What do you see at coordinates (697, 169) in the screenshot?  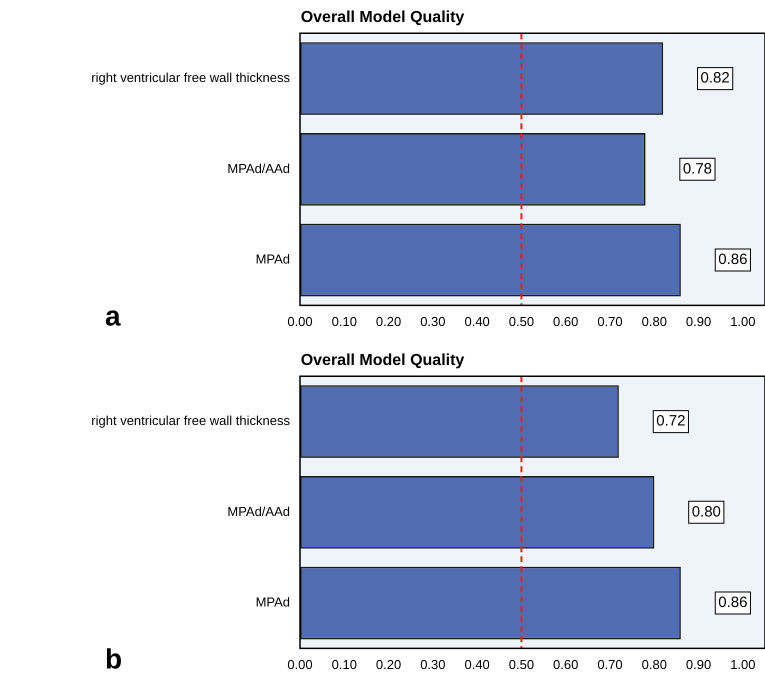 I see `data-label: 0.78` at bounding box center [697, 169].